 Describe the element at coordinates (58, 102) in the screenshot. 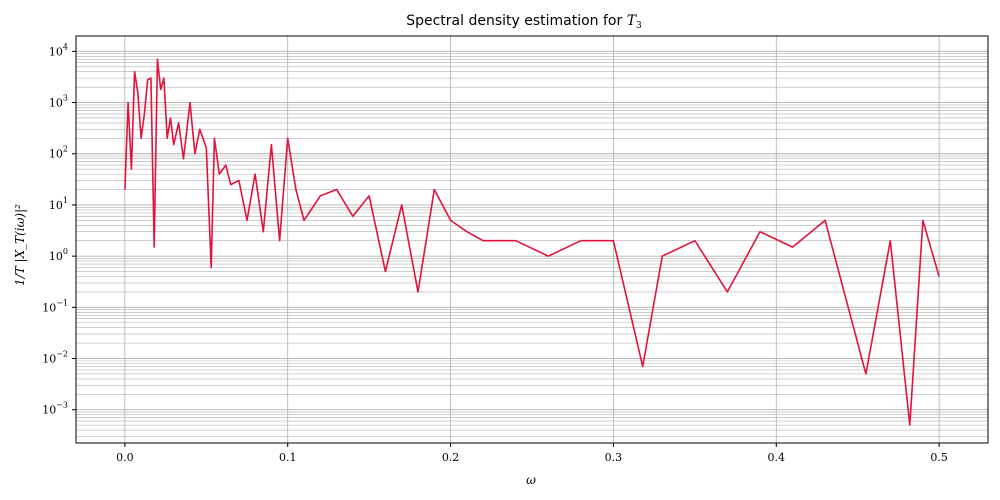

I see `y-tick-label: 10³` at that location.